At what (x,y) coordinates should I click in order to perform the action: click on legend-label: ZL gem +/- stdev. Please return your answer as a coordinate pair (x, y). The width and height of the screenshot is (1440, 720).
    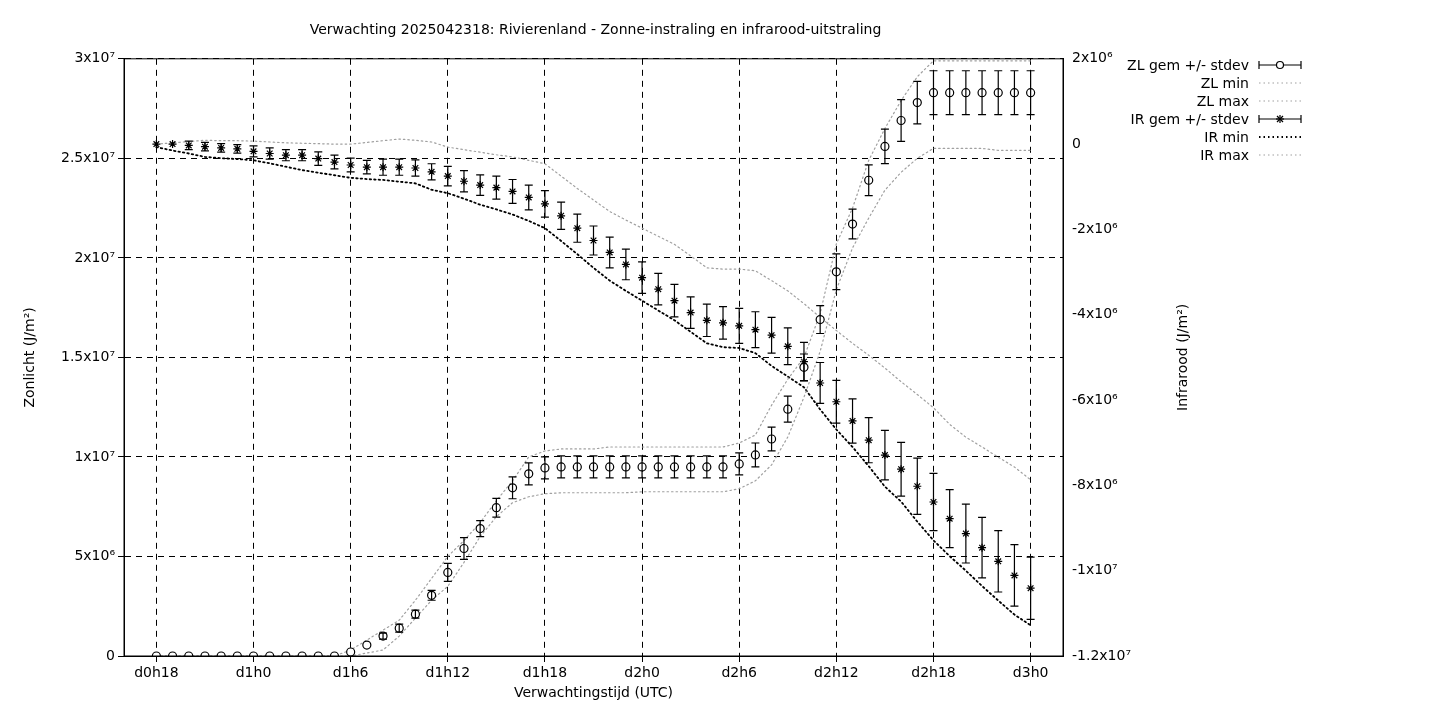
    Looking at the image, I should click on (1188, 65).